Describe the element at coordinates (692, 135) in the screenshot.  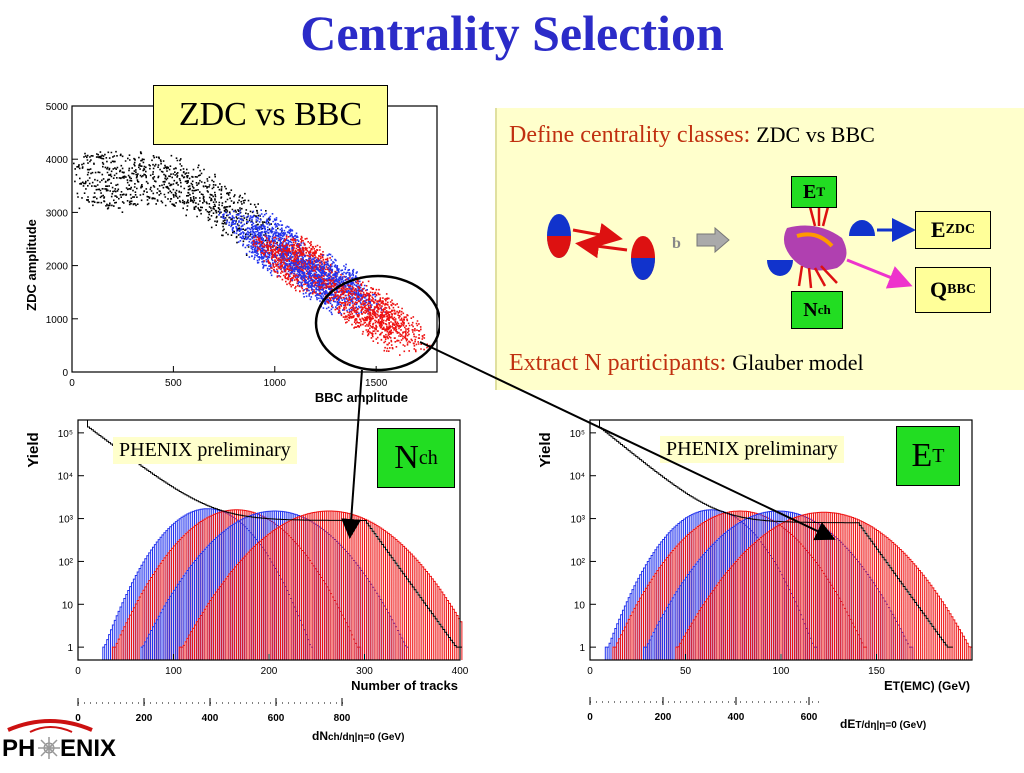
I see `define-heading: Define centrality classes: ZDC vs BBC` at that location.